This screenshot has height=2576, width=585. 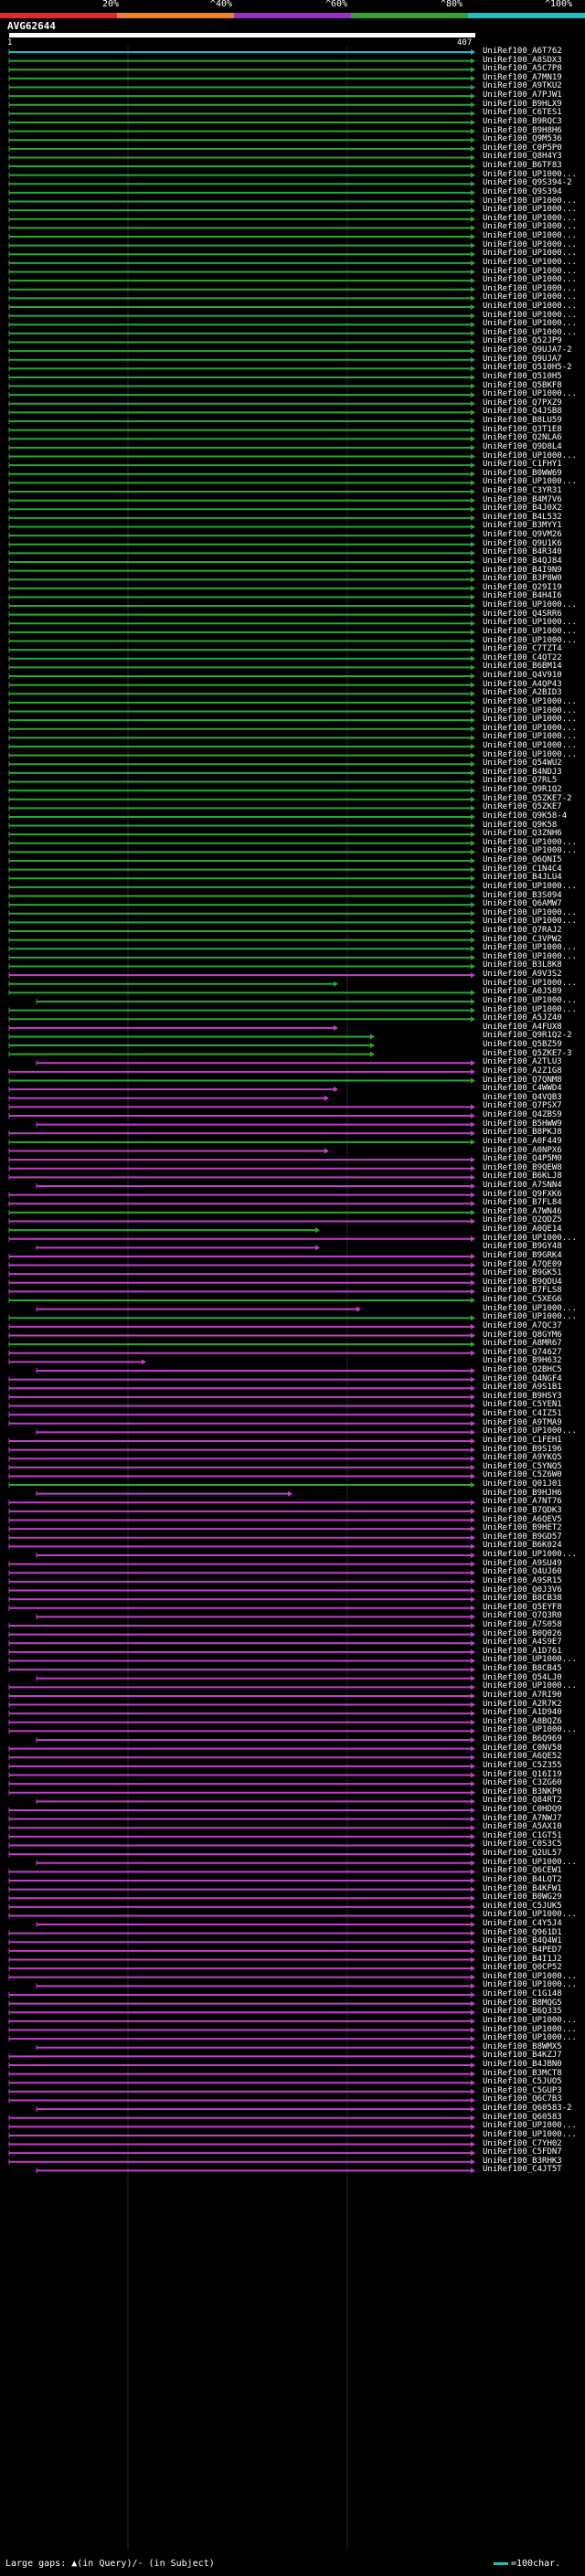 I want to click on hit-label: UniRef100_C5XEG6, so click(x=522, y=1300).